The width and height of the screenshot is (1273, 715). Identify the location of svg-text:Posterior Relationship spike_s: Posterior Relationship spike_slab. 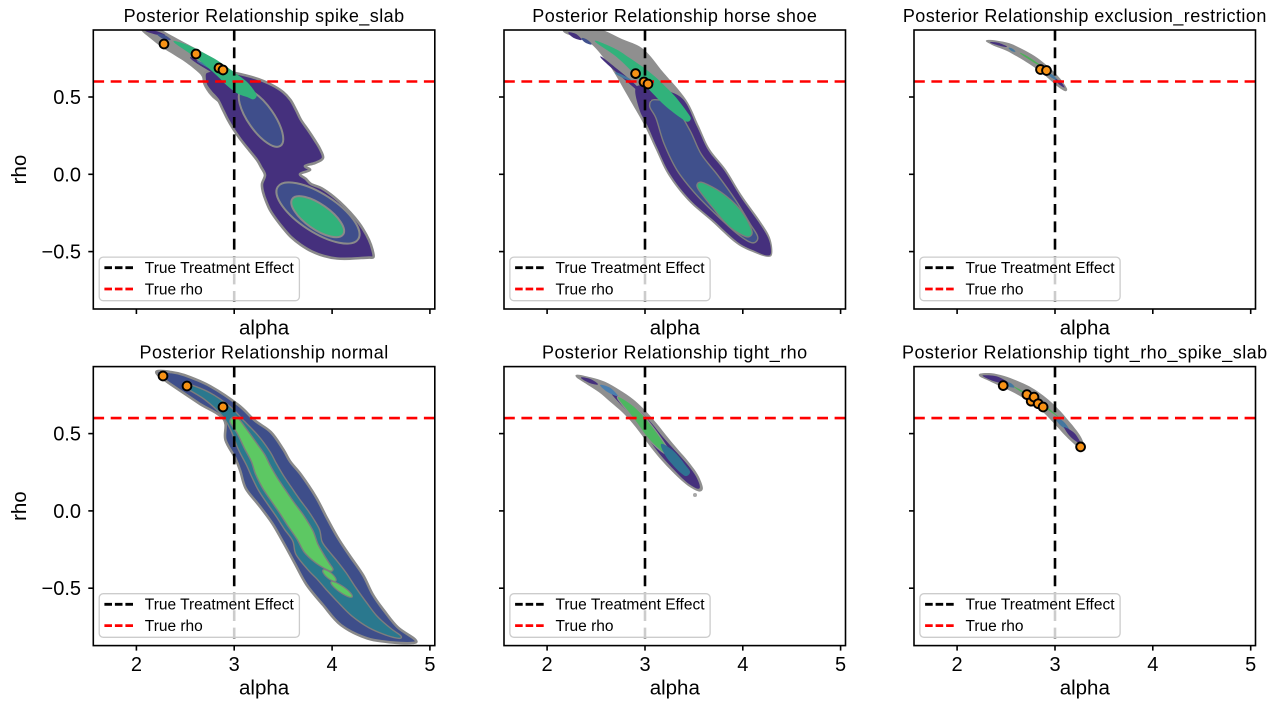
(264, 16).